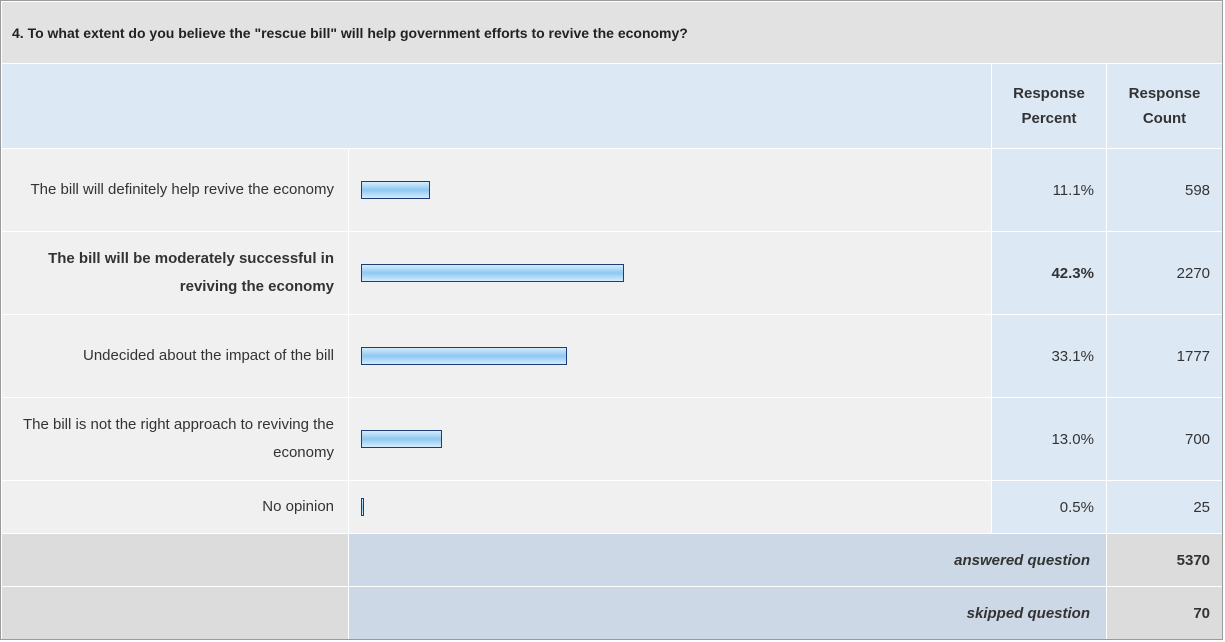 The height and width of the screenshot is (642, 1225). What do you see at coordinates (1049, 356) in the screenshot?
I see `response-percent: 33.1%` at bounding box center [1049, 356].